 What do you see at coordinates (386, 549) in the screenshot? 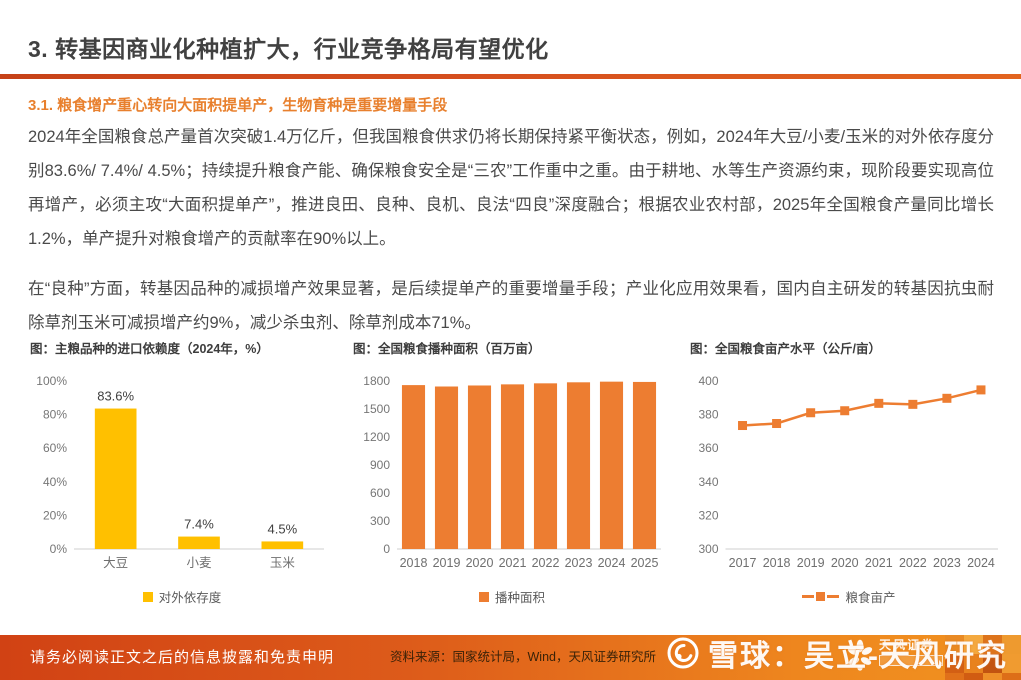
I see `svg-text: 0` at bounding box center [386, 549].